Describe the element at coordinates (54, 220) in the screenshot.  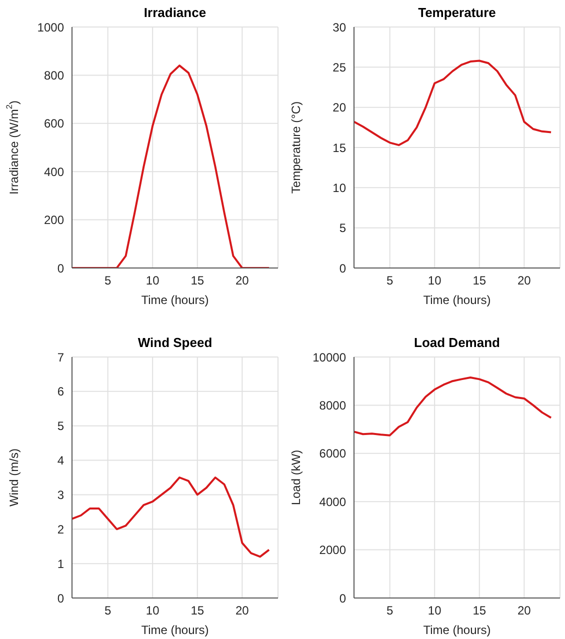
I see `y-tick-label: 200` at that location.